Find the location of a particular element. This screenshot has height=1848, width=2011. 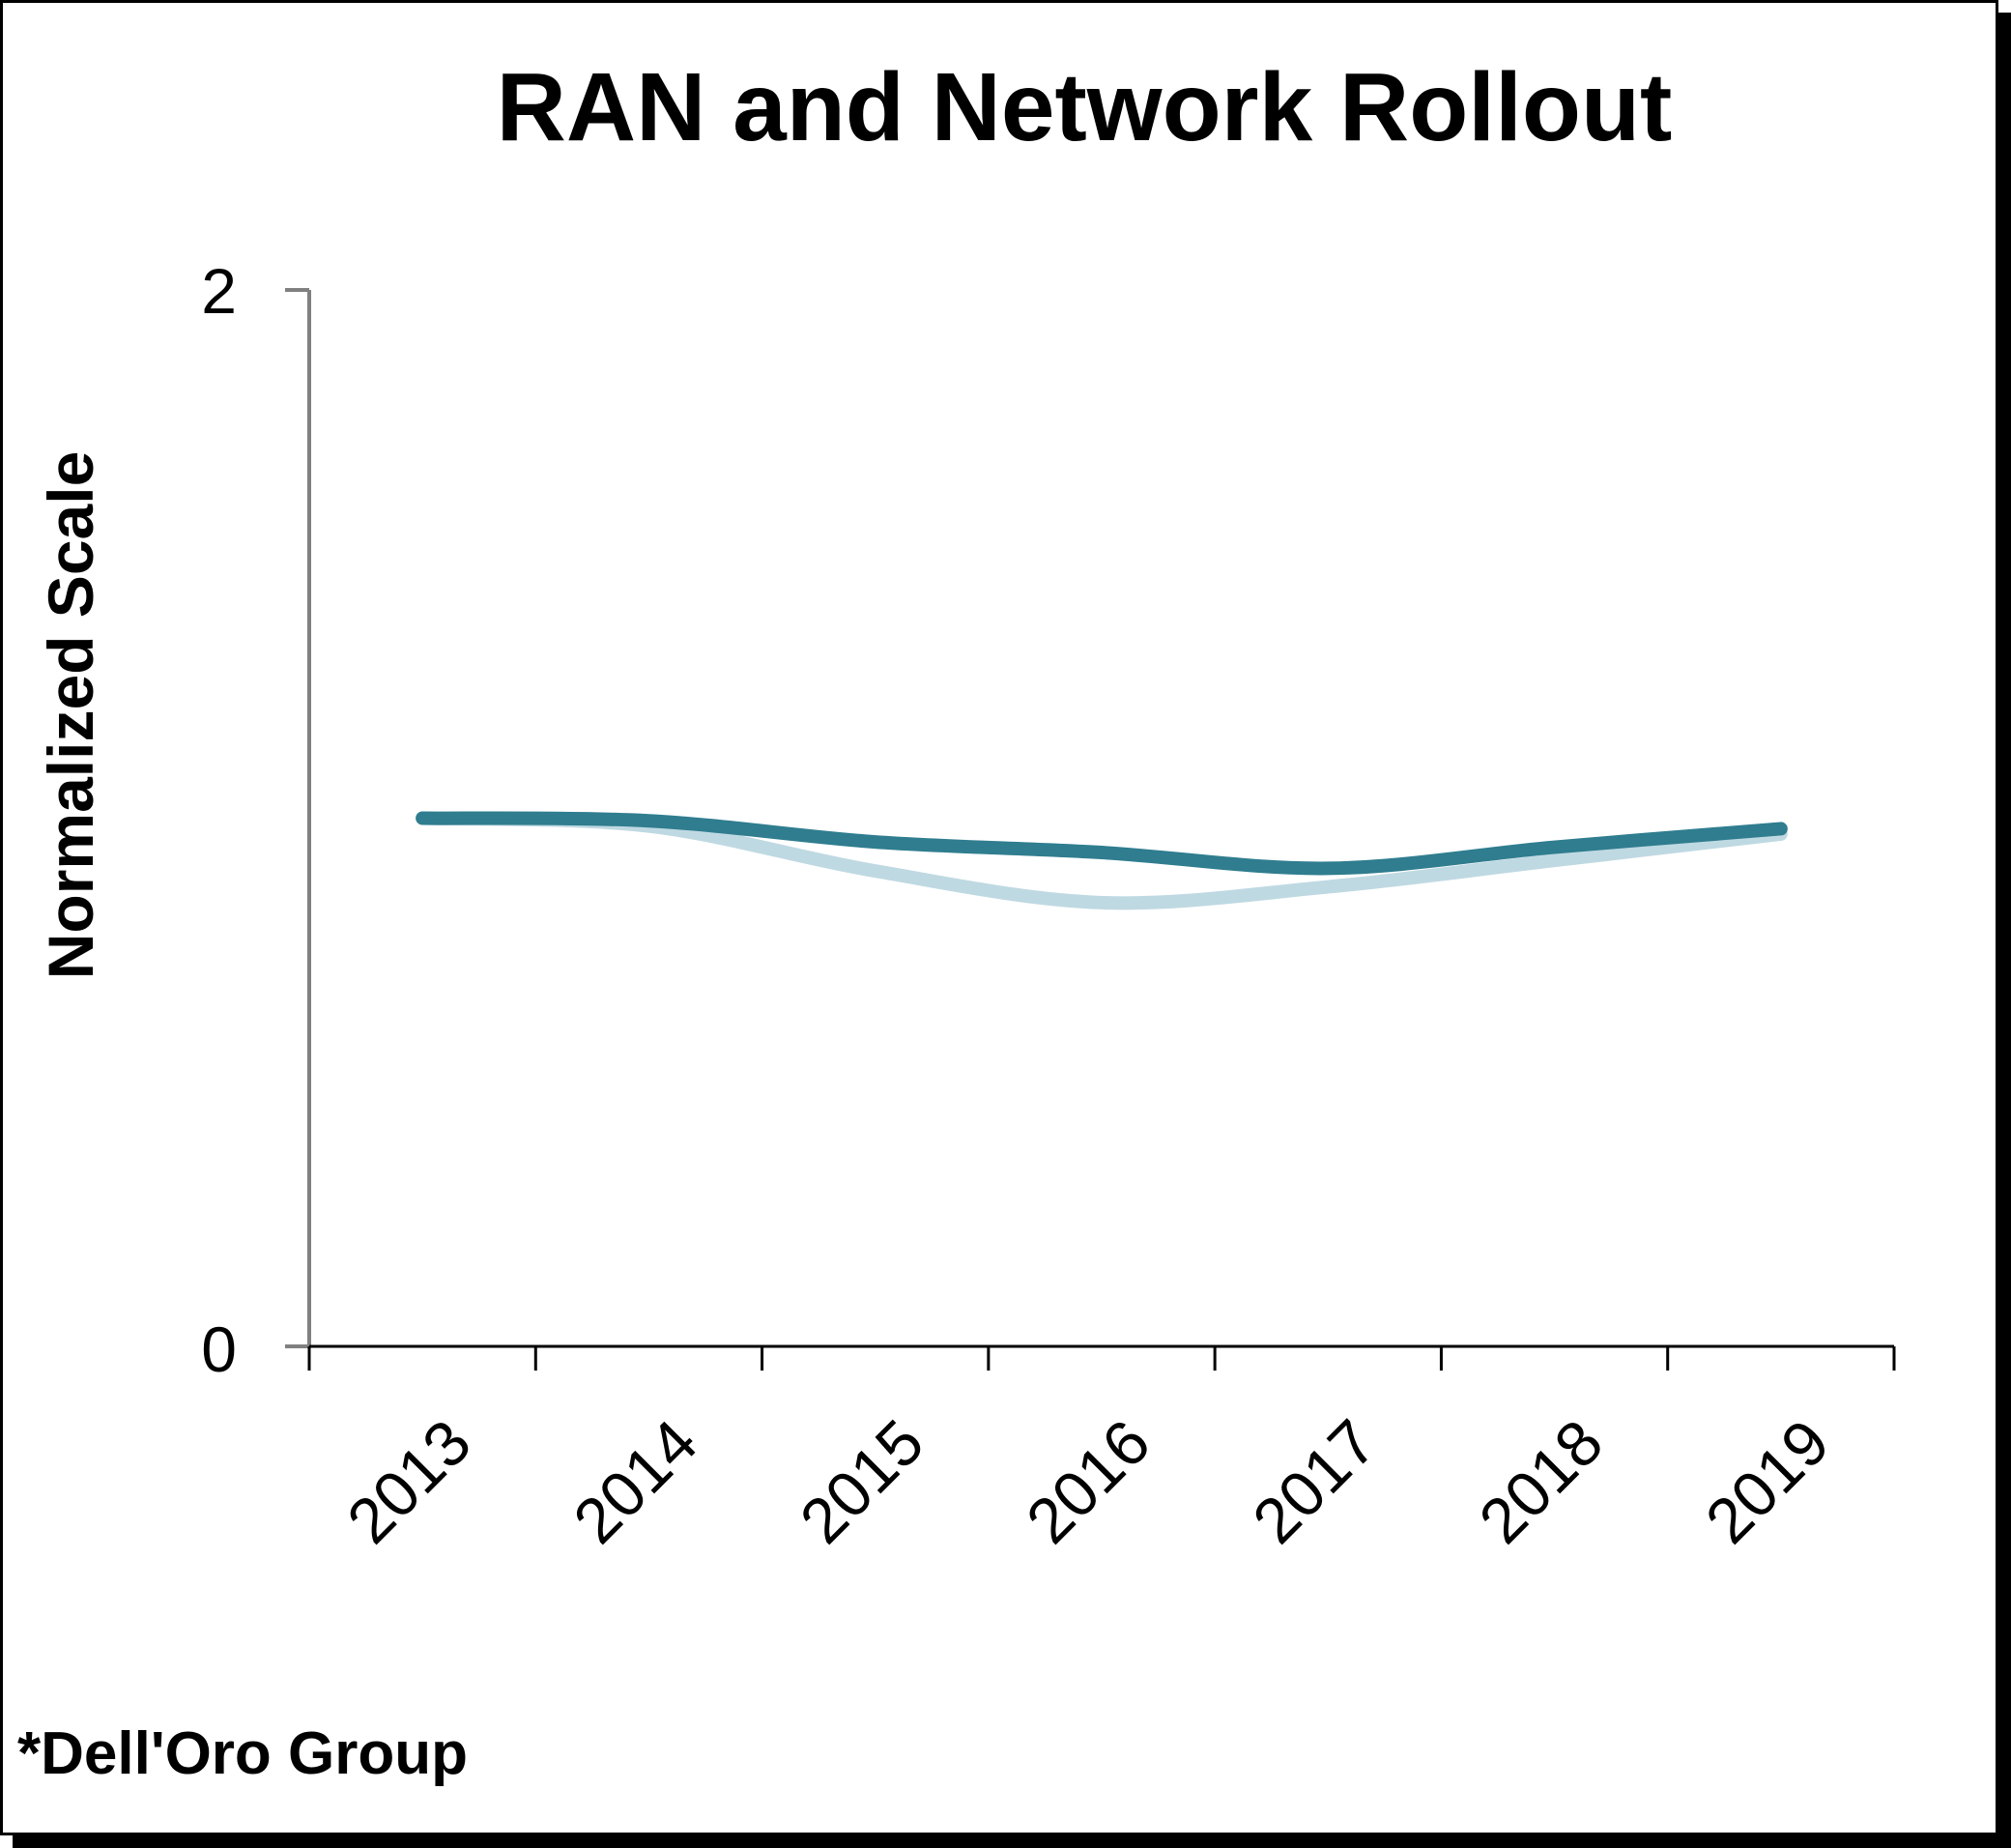

x-tick-label: 2016 is located at coordinates (1088, 1481).